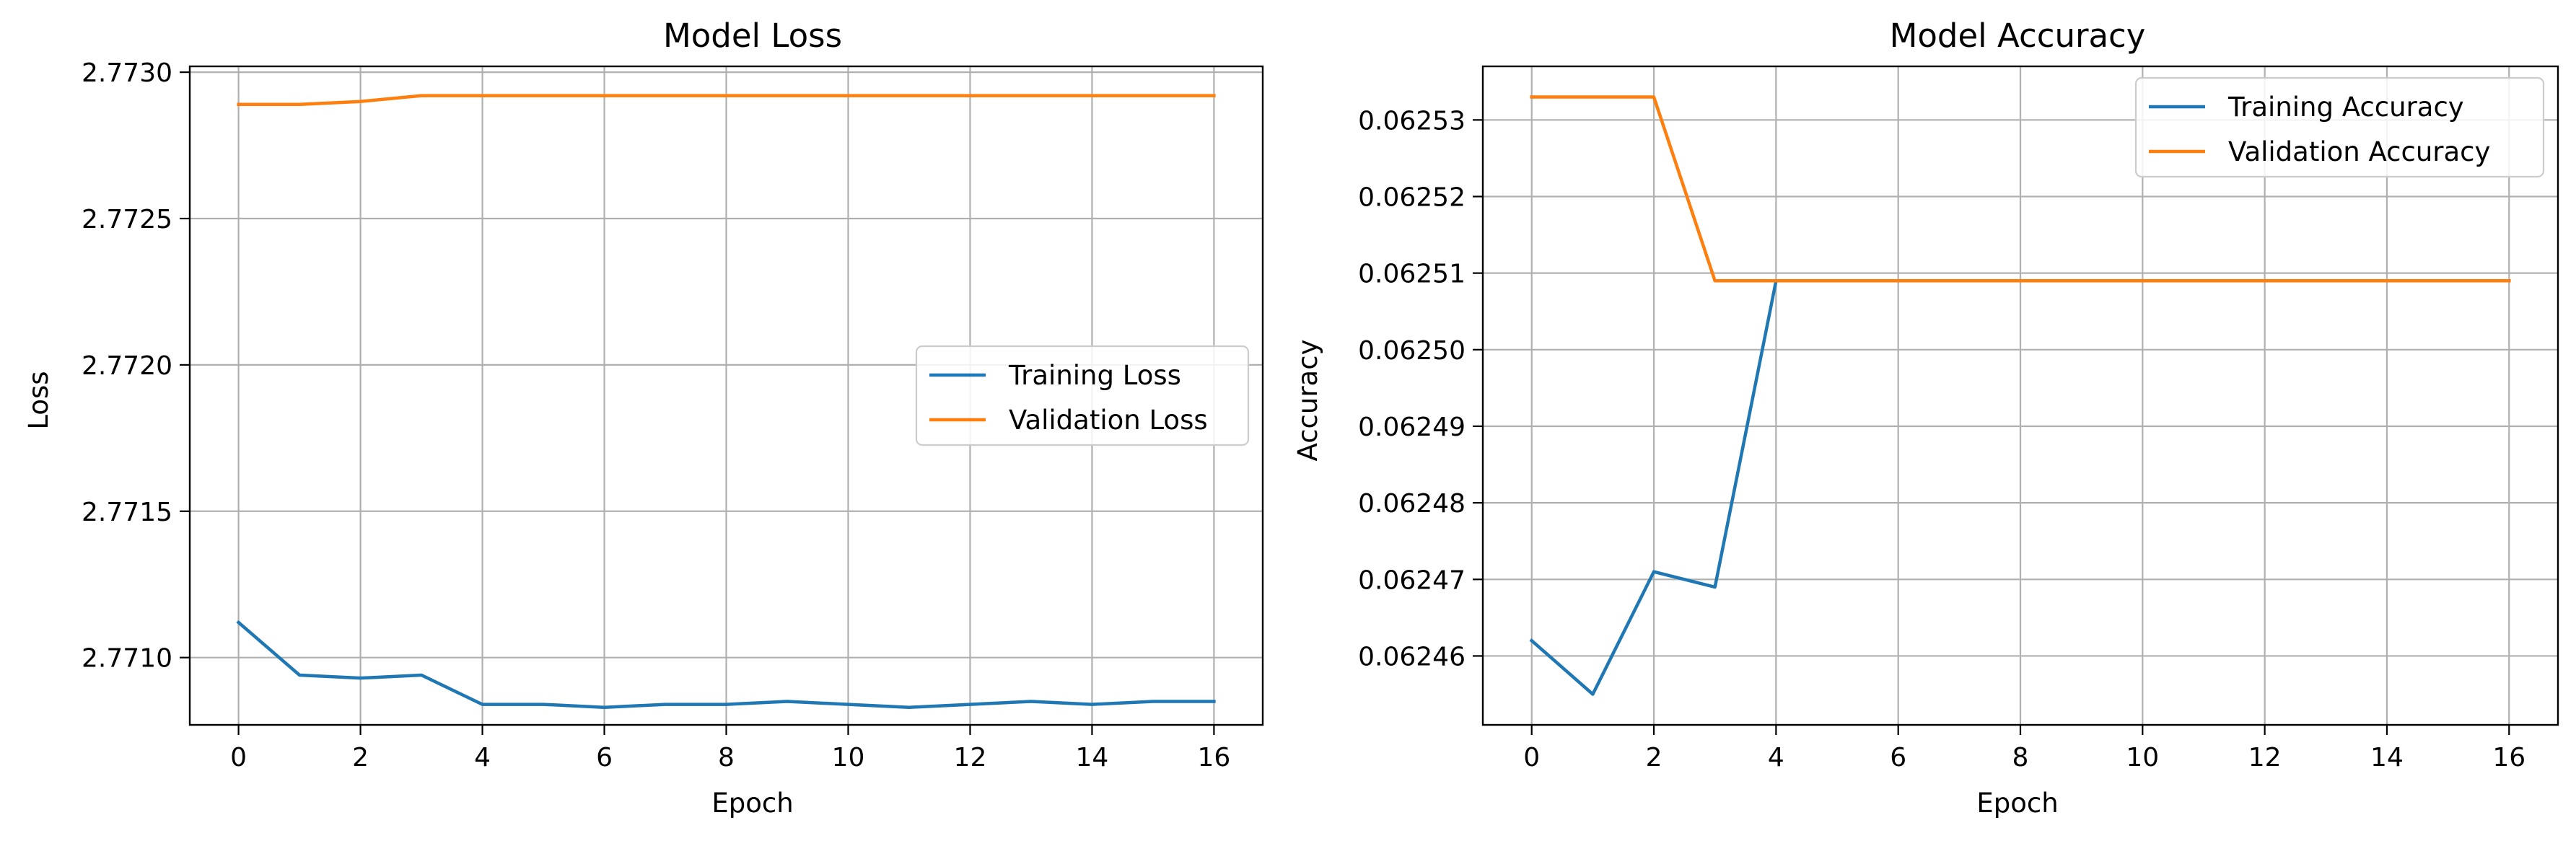 Image resolution: width=2576 pixels, height=841 pixels. I want to click on accuracy-ytick-label-3: 0.06249, so click(1412, 427).